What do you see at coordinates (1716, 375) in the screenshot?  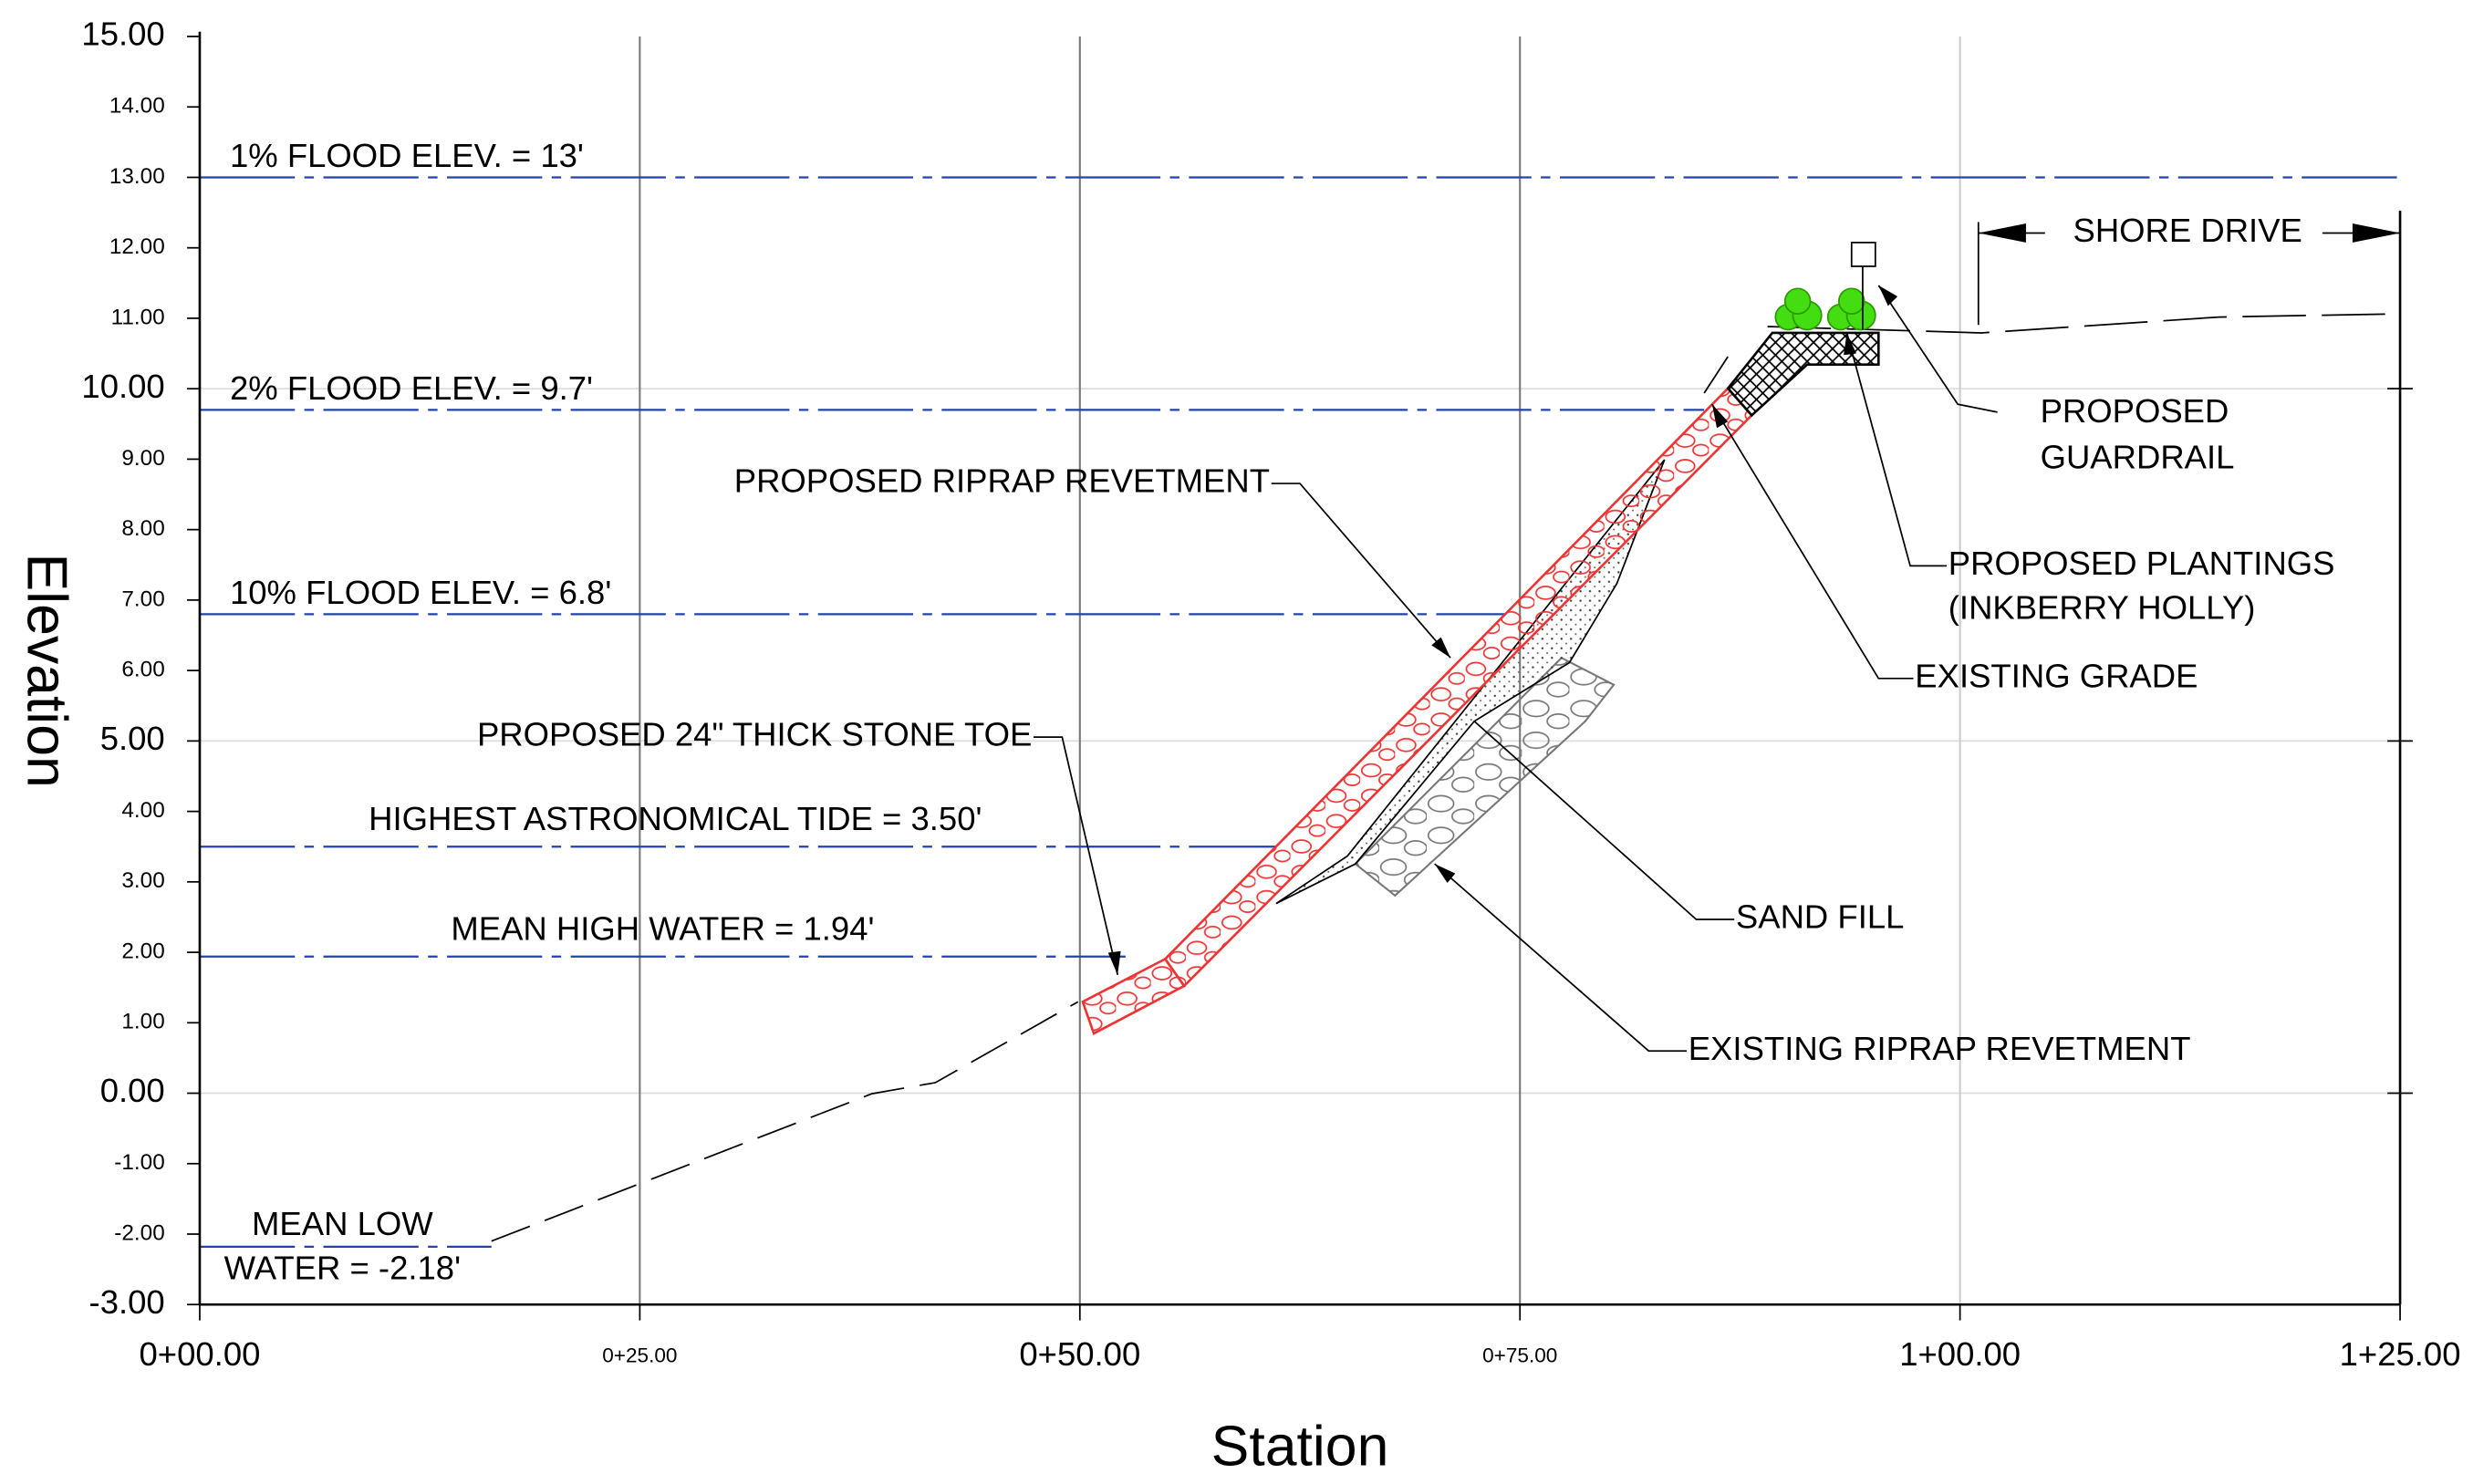 I see `existing-grade-stub` at bounding box center [1716, 375].